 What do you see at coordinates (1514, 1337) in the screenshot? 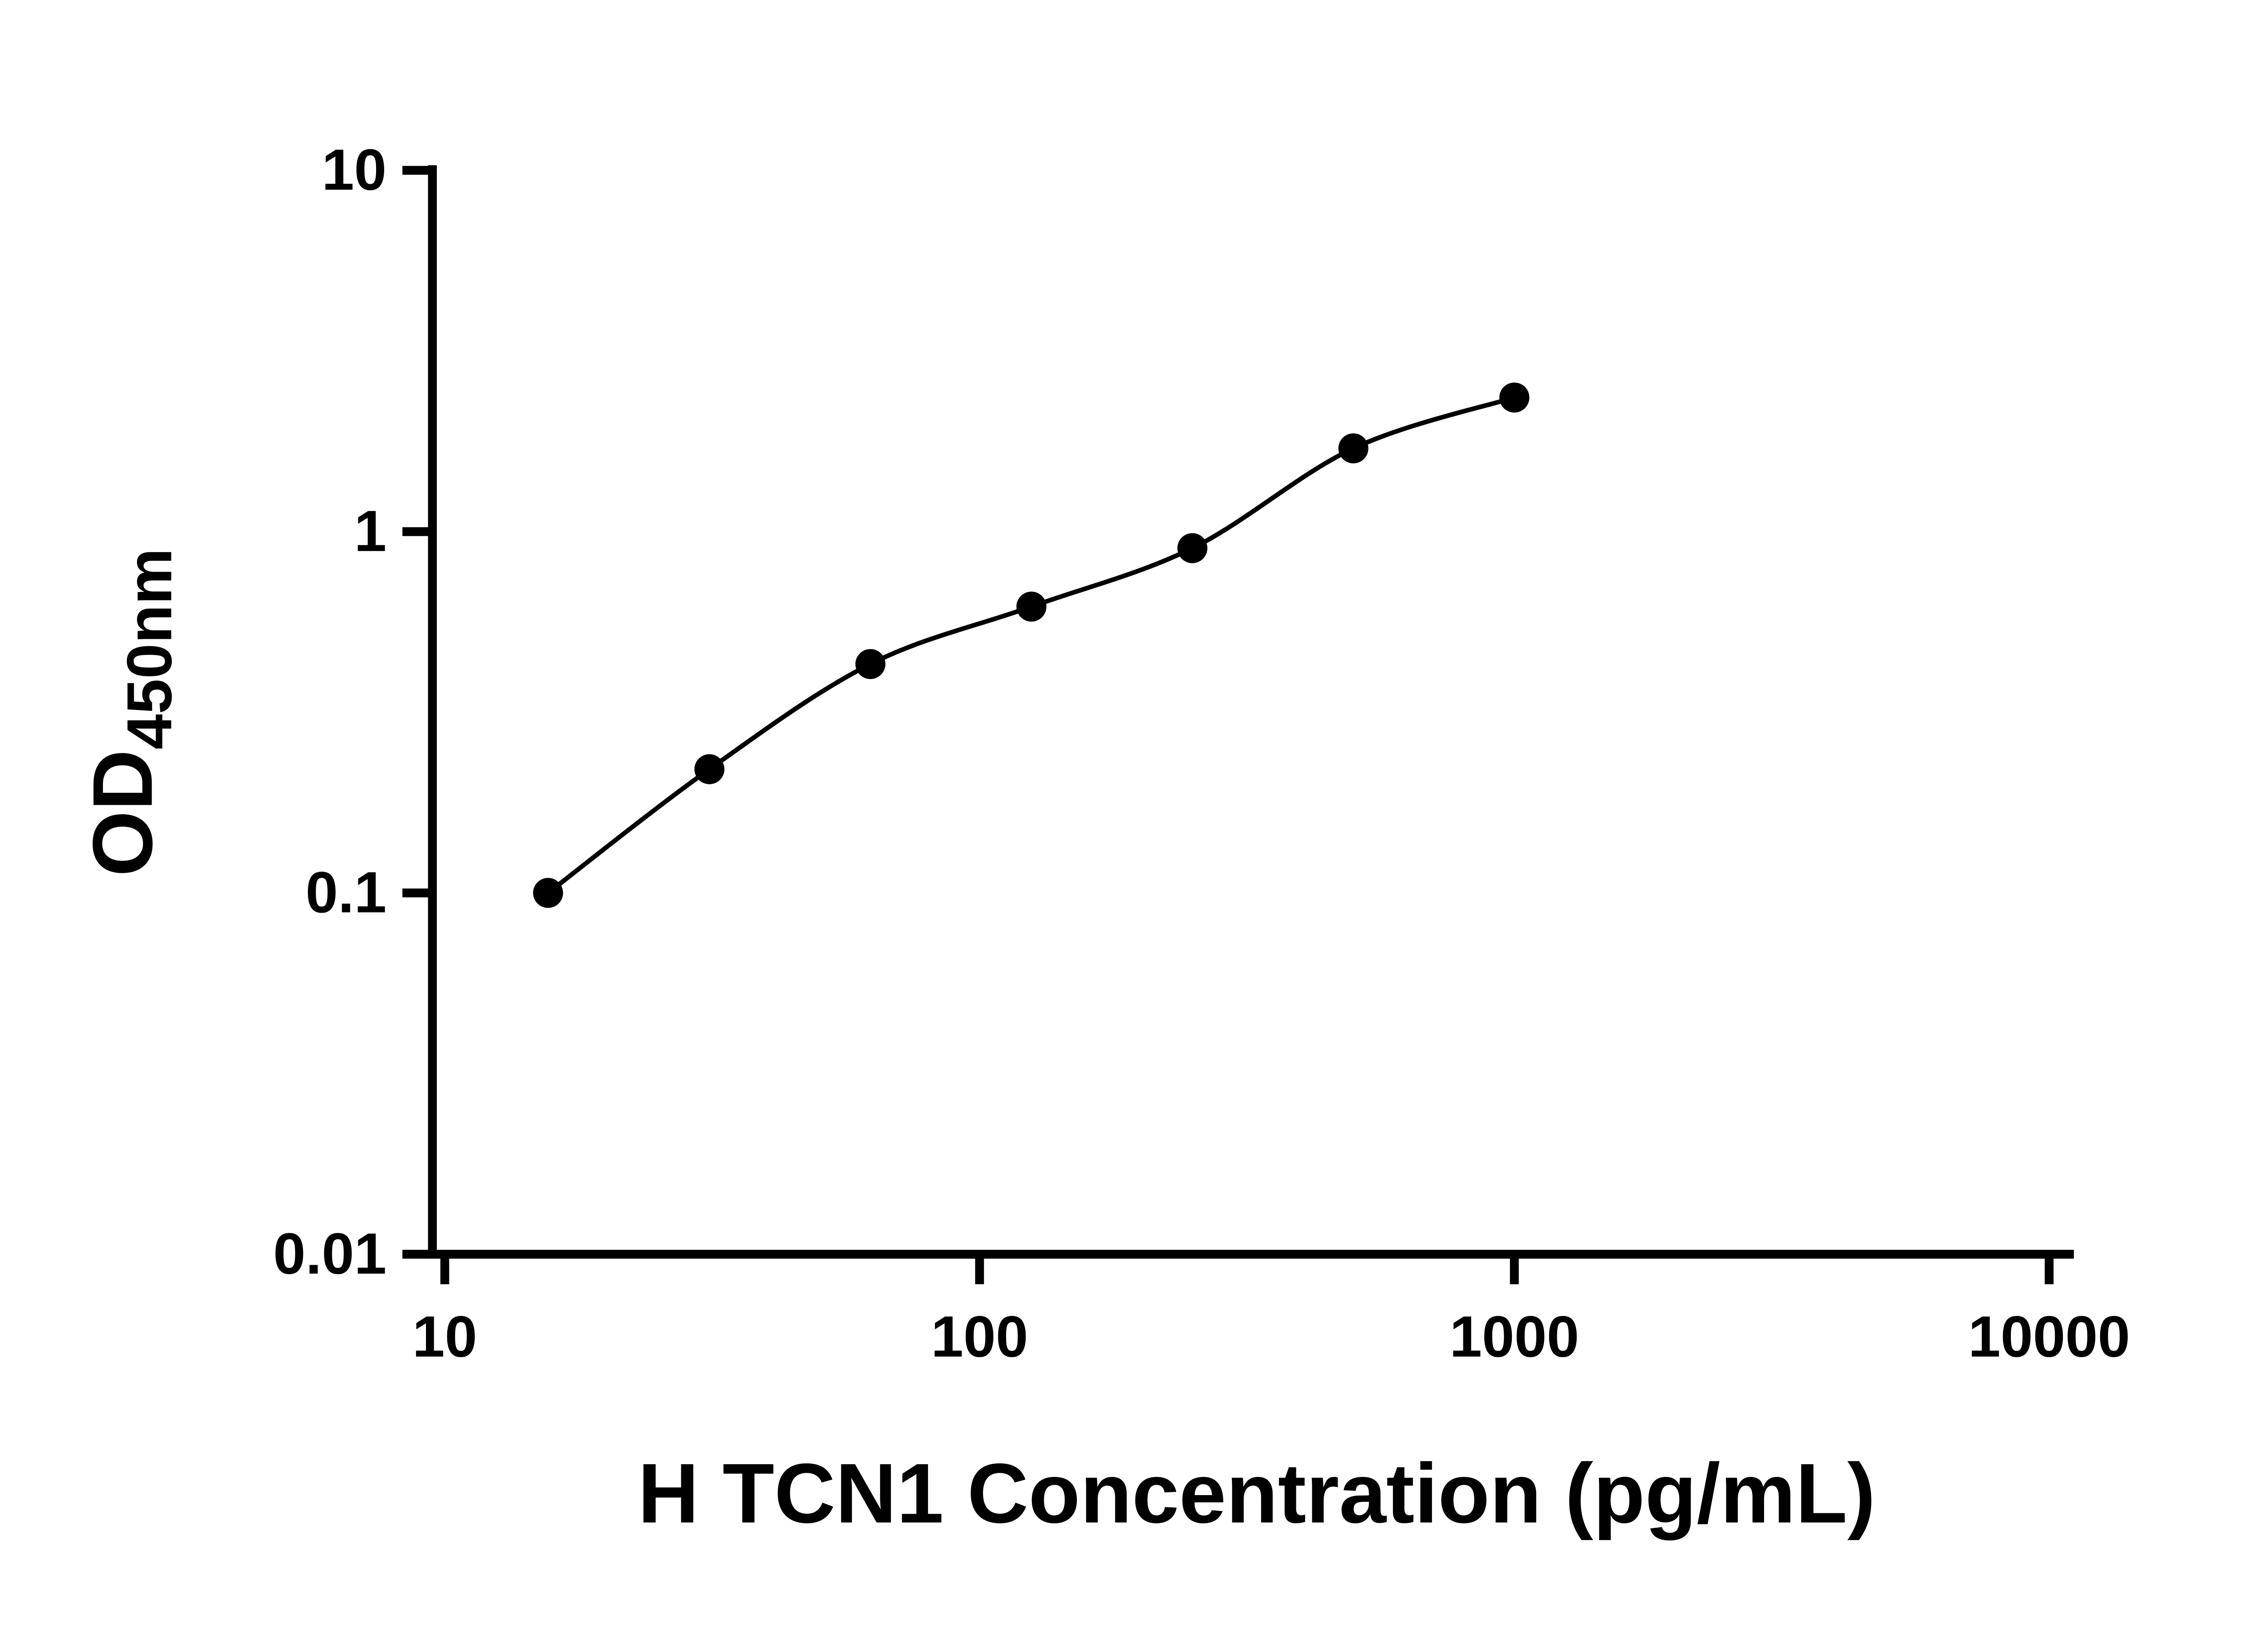
I see `x-tick-label: 1000` at bounding box center [1514, 1337].